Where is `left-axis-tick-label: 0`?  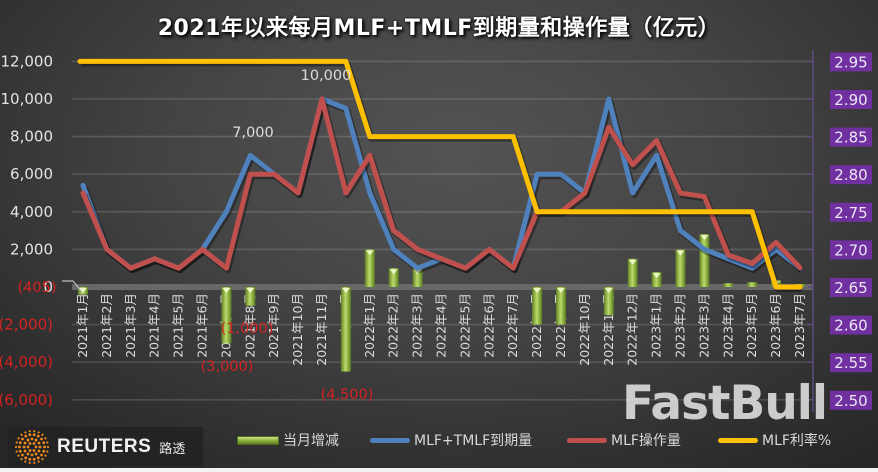
left-axis-tick-label: 0 is located at coordinates (48, 287).